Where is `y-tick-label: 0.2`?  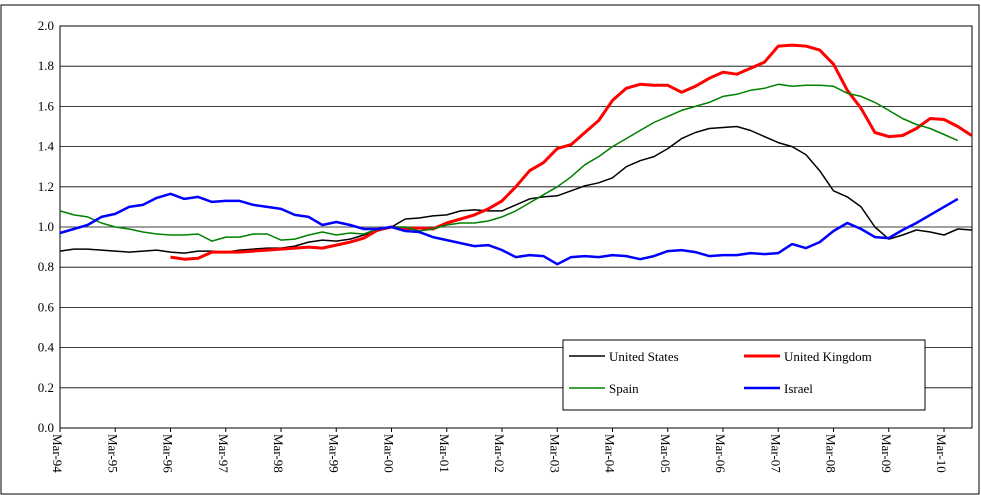 y-tick-label: 0.2 is located at coordinates (46, 387).